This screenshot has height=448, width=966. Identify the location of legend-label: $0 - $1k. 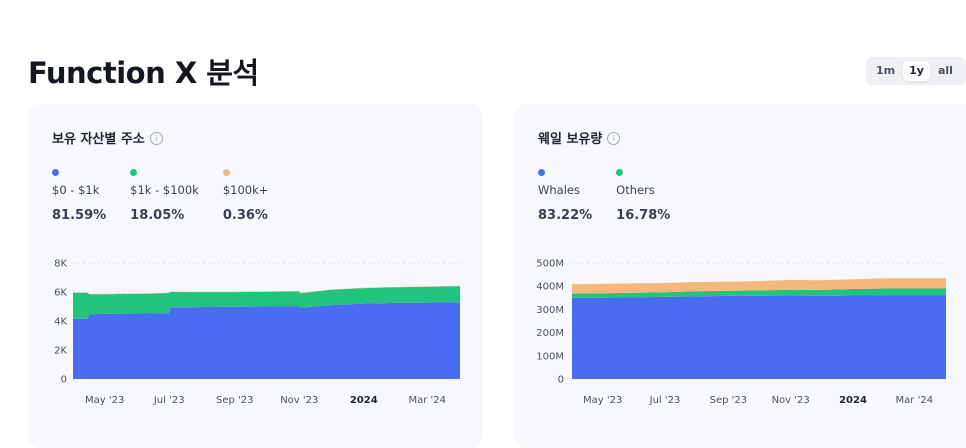
(76, 190).